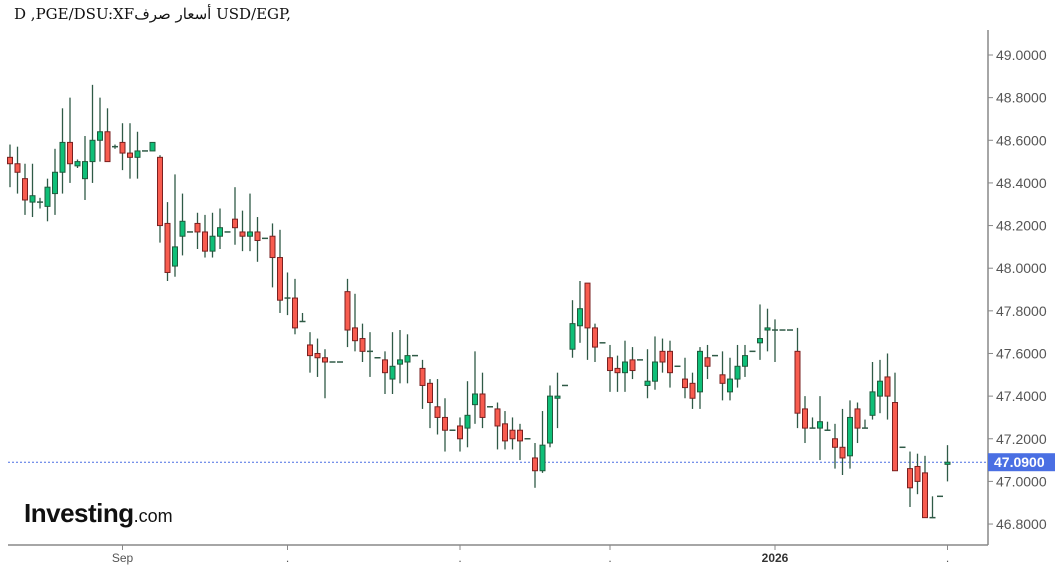  Describe the element at coordinates (530, 555) in the screenshot. I see `x-axis: Sep... 2026.` at that location.